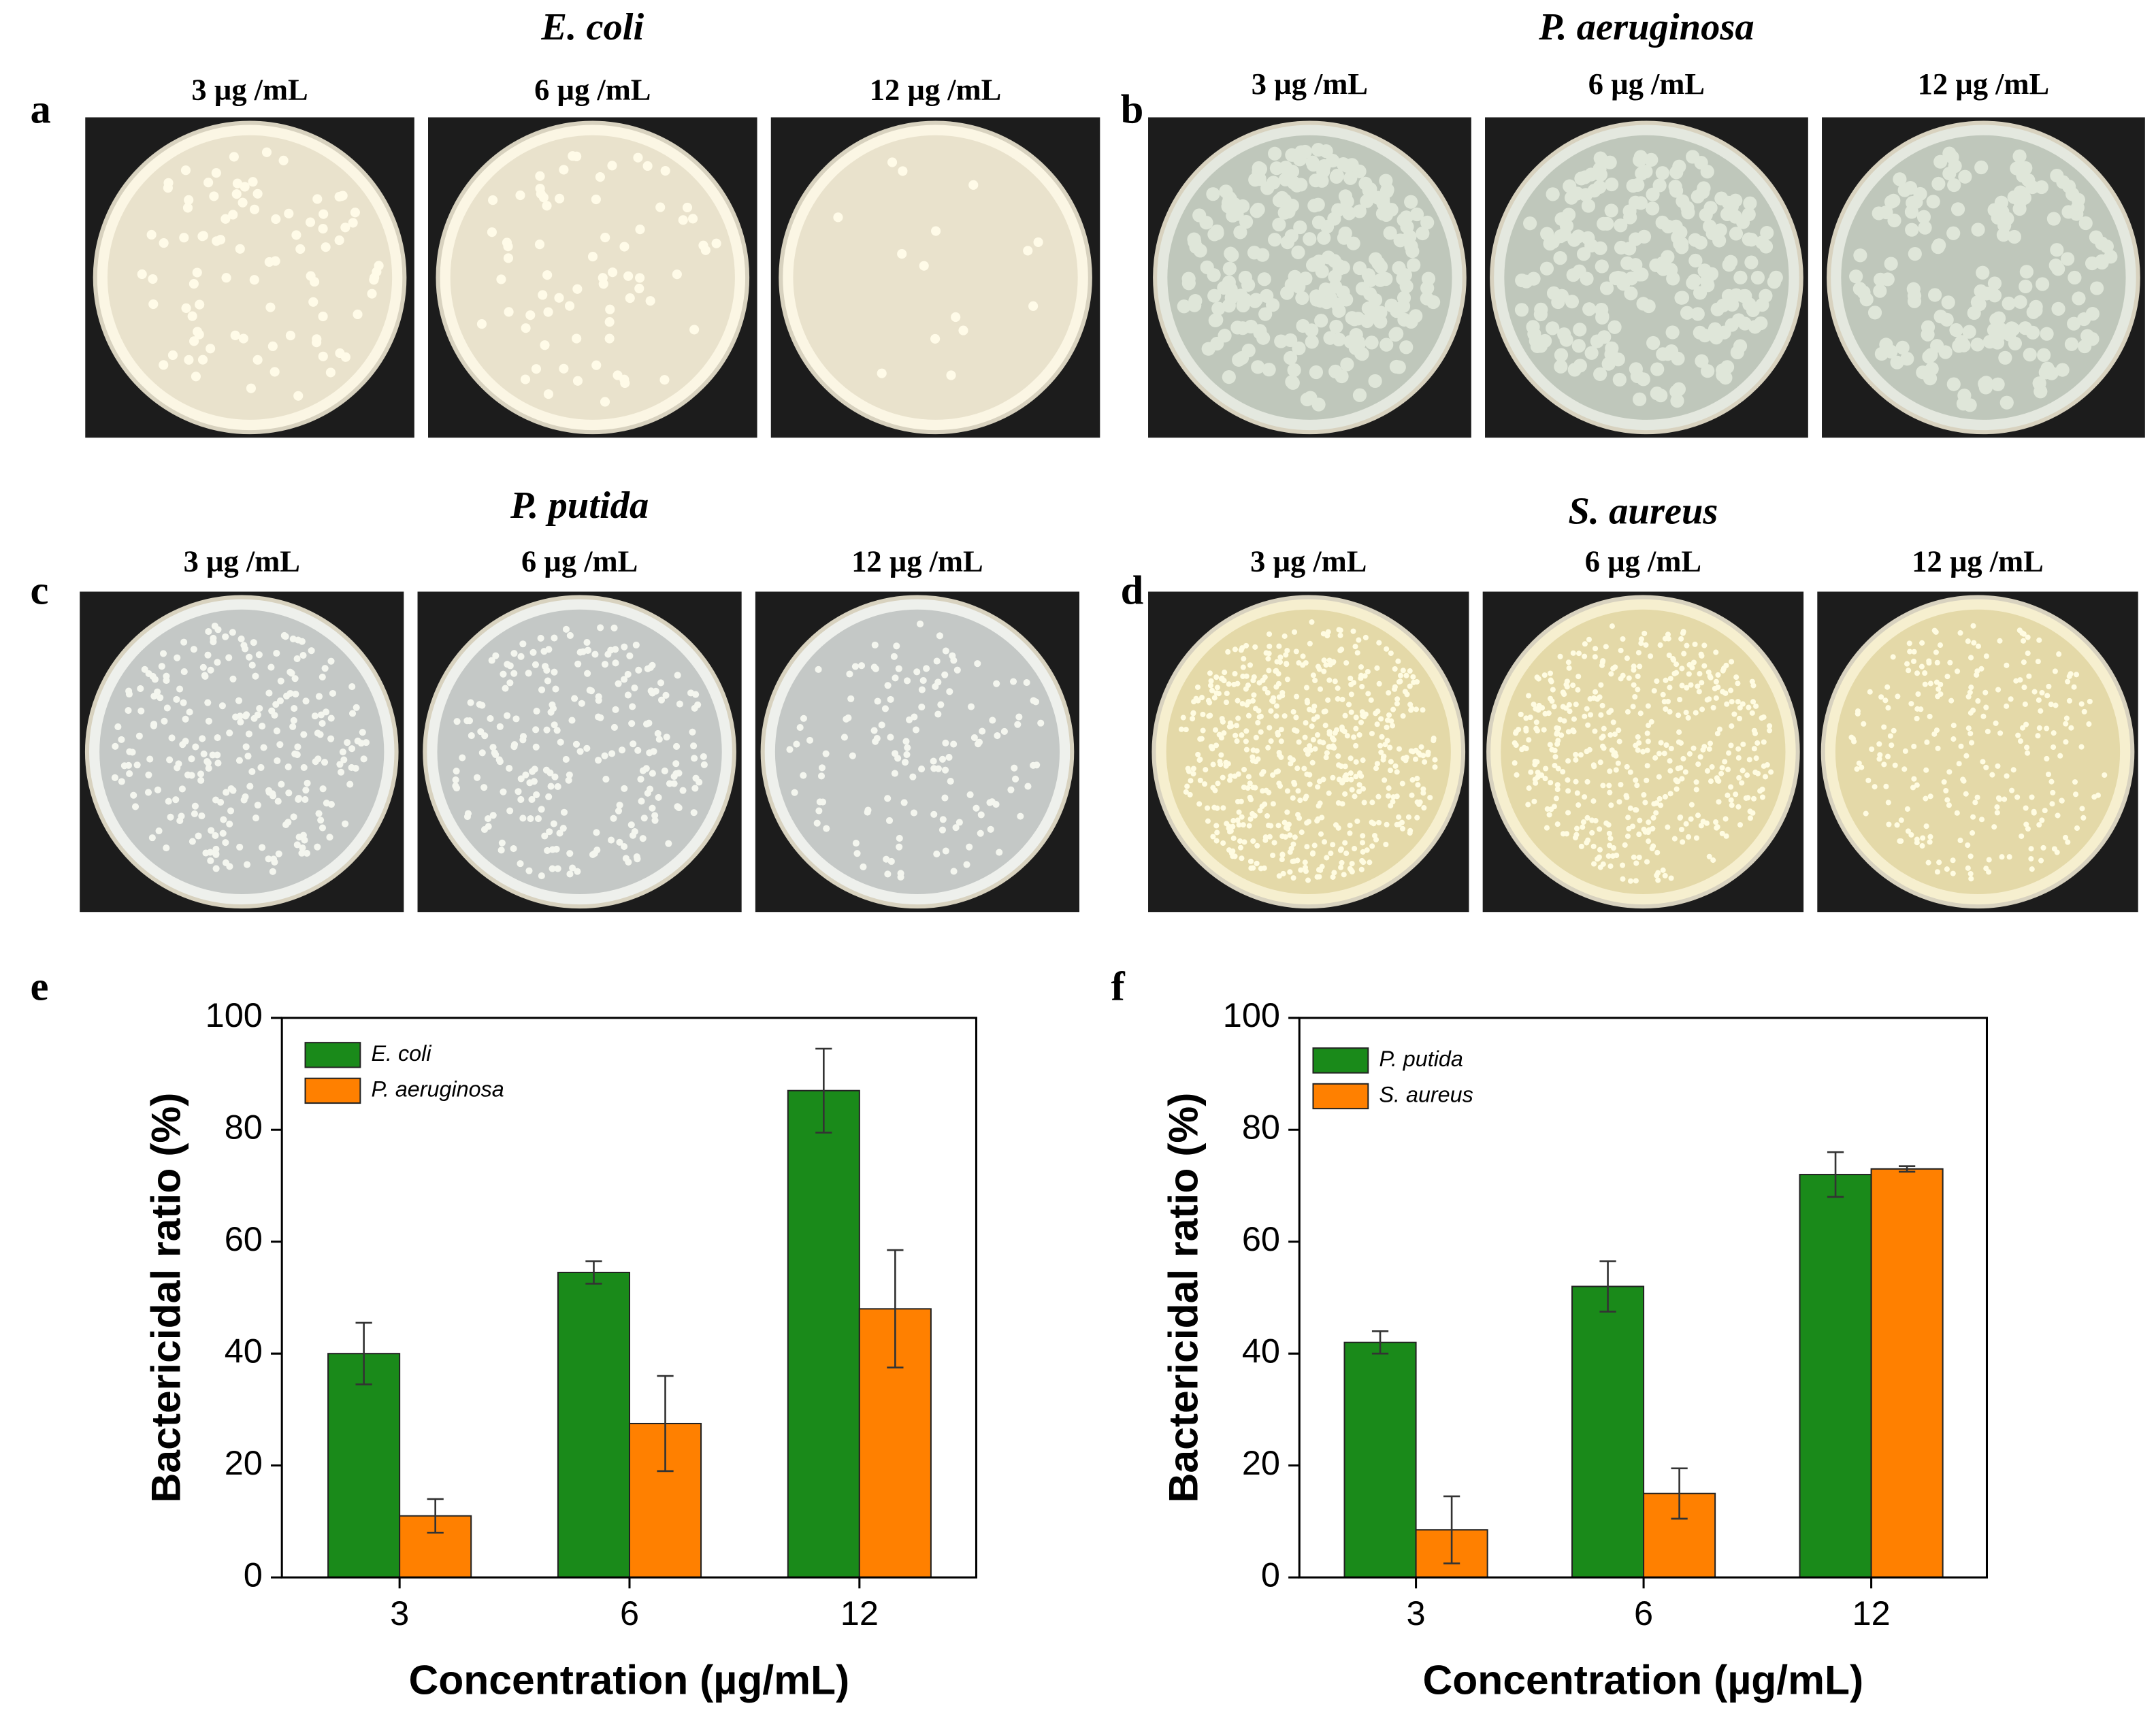 Image resolution: width=2156 pixels, height=1725 pixels. What do you see at coordinates (1118, 986) in the screenshot?
I see `panel-letter: f` at bounding box center [1118, 986].